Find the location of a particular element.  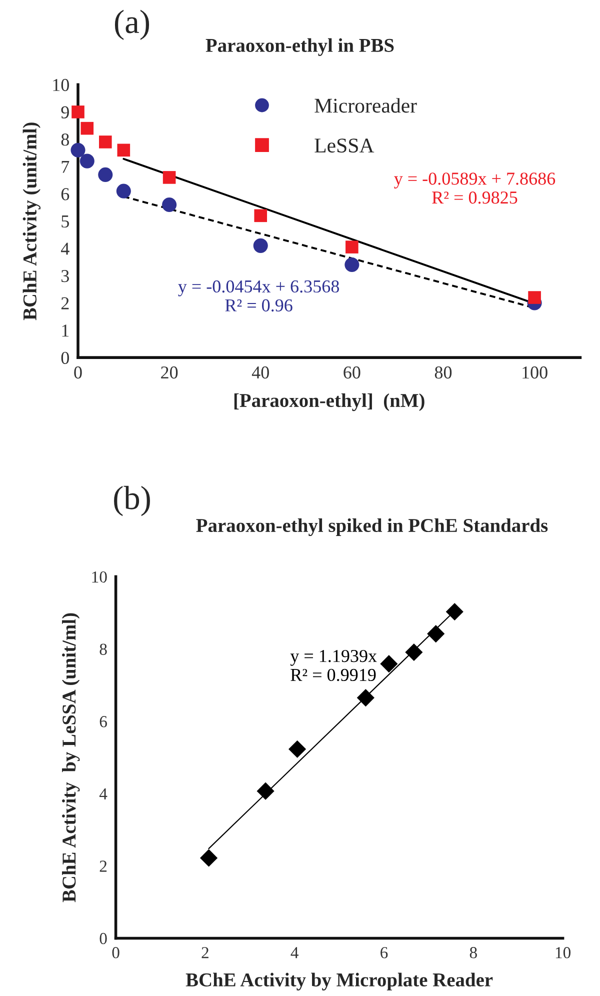

chart-title: Paraoxon-ethyl spiked in PChE Standards is located at coordinates (372, 527).